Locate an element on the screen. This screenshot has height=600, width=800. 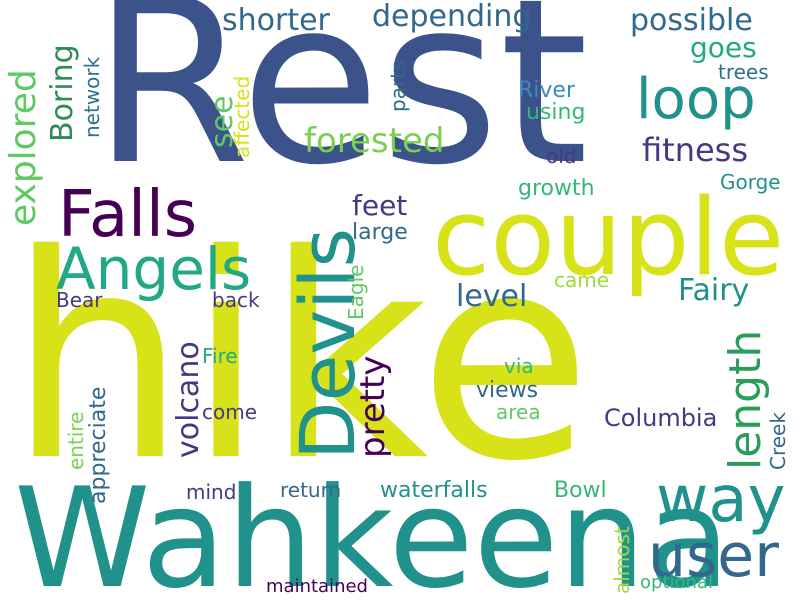
word-possible: possible is located at coordinates (691, 20).